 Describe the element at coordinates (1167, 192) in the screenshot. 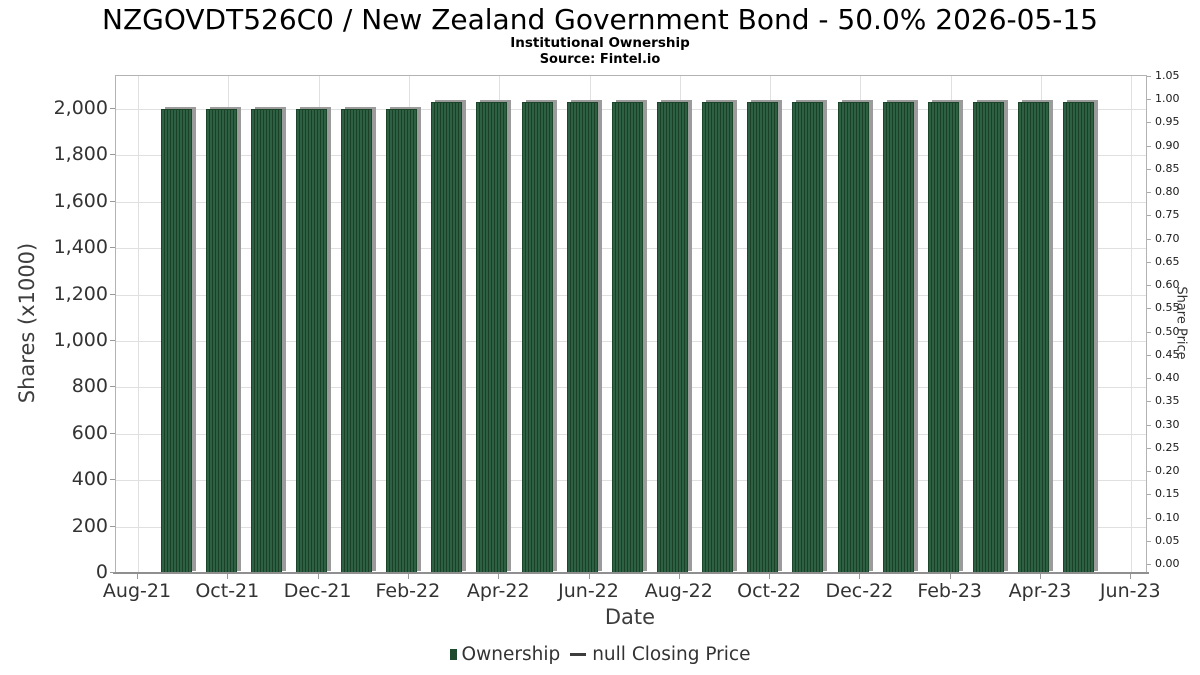

I see `y2-tick-label: 0.80` at that location.